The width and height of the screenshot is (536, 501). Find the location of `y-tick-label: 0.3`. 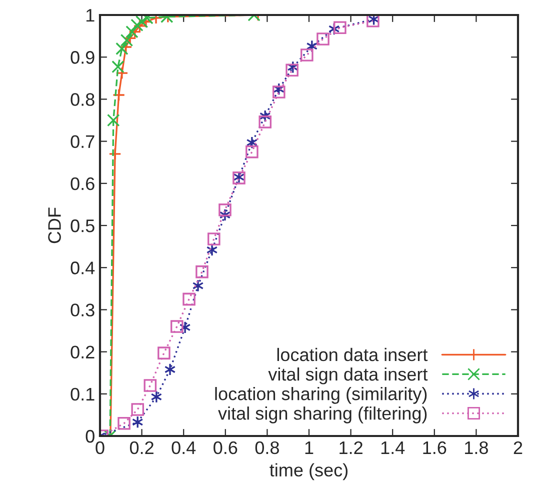

y-tick-label: 0.3 is located at coordinates (82, 310).